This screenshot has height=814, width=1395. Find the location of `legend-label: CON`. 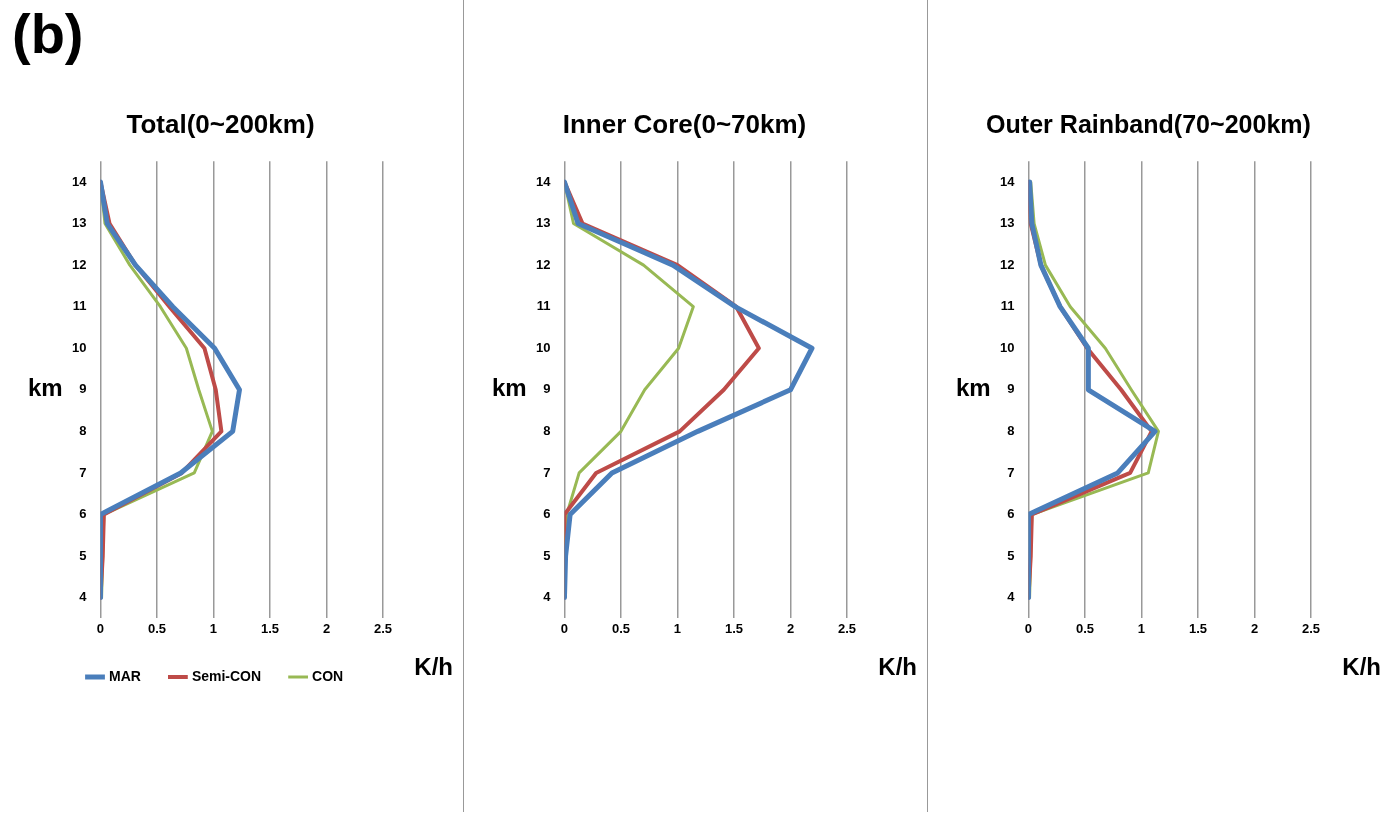

legend-label: CON is located at coordinates (328, 675).